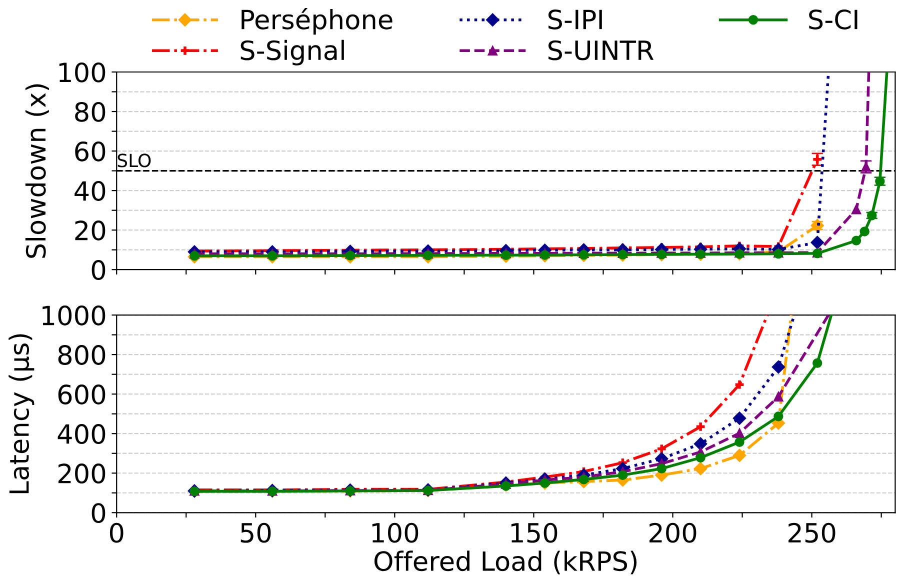  I want to click on y-tick-label: 100, so click(82, 72).